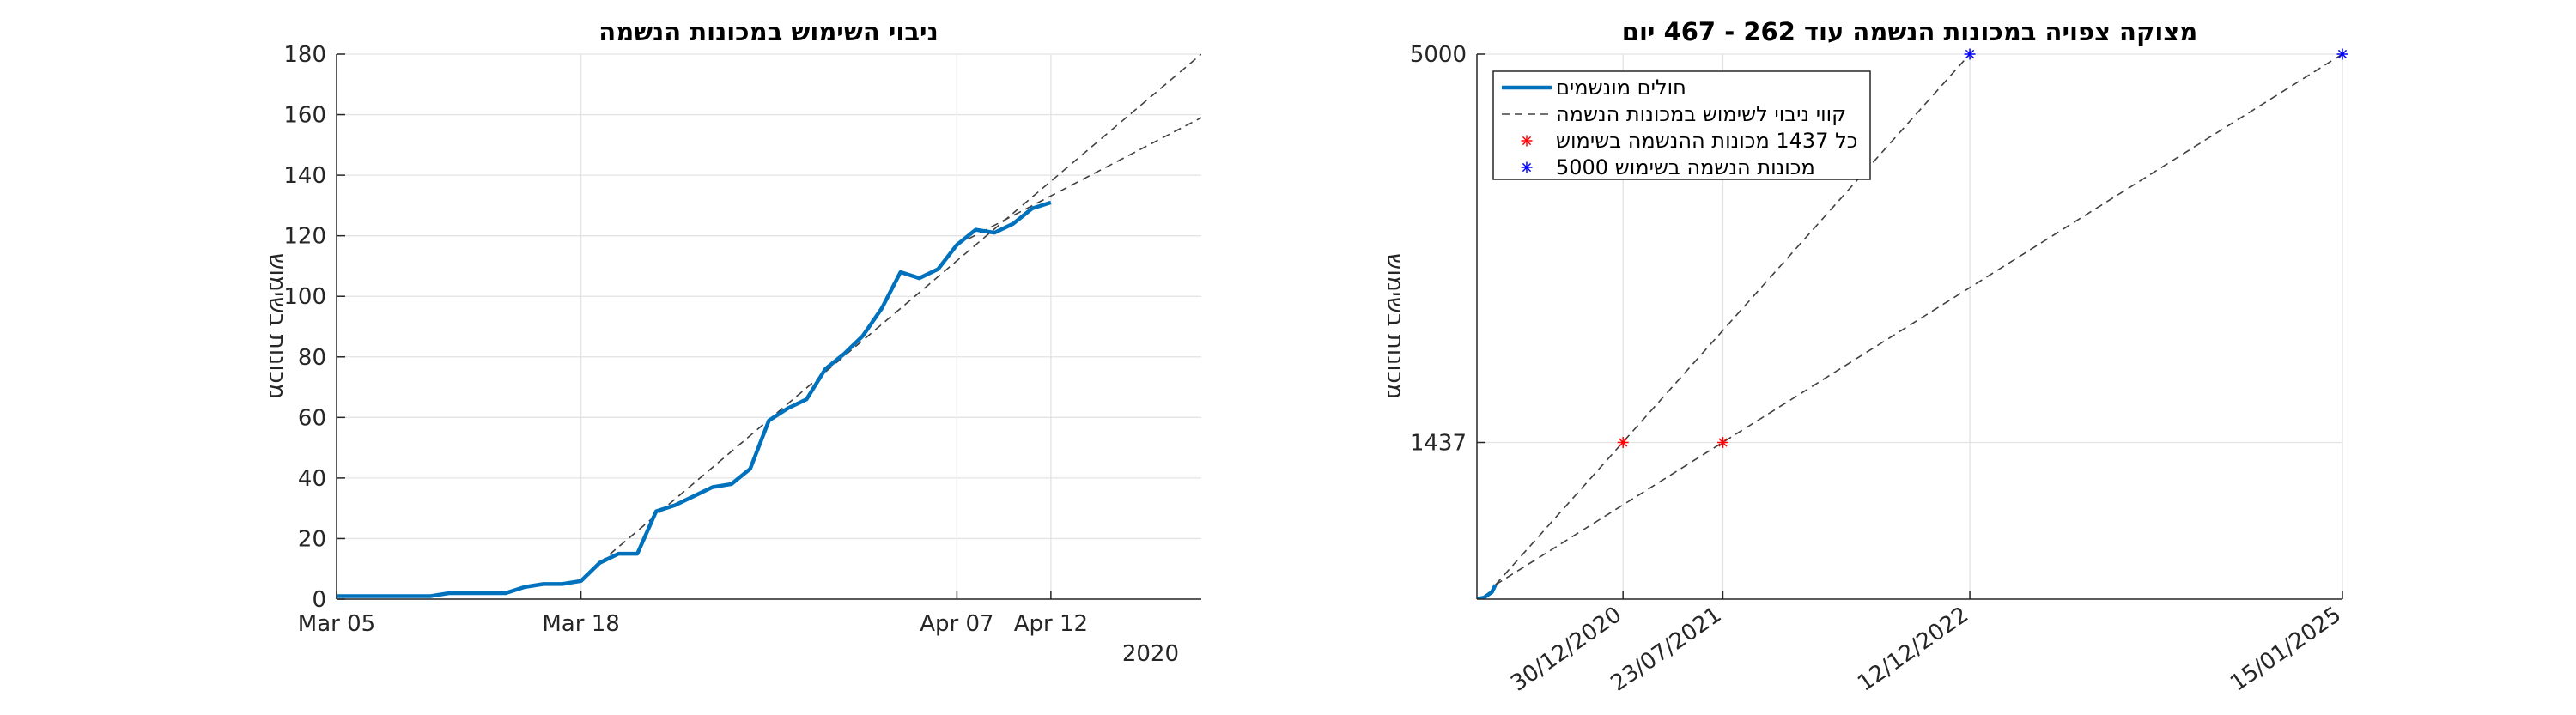 The image size is (2576, 715). Describe the element at coordinates (304, 55) in the screenshot. I see `y-tick-label: 180` at that location.